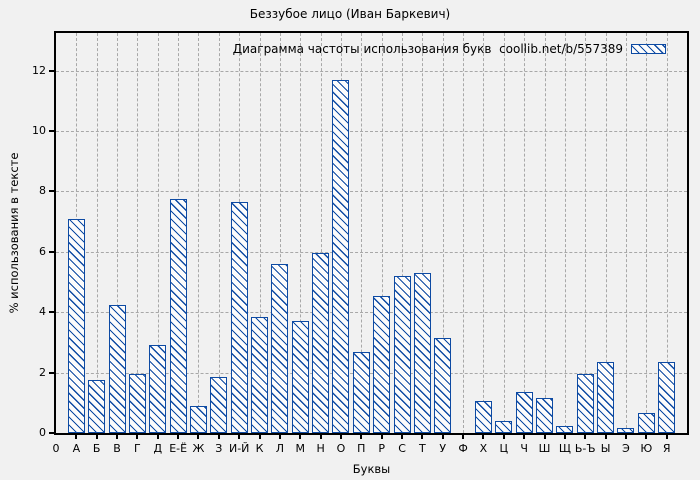 Image resolution: width=700 pixels, height=480 pixels. What do you see at coordinates (646, 423) in the screenshot?
I see `bar-Ю` at bounding box center [646, 423].